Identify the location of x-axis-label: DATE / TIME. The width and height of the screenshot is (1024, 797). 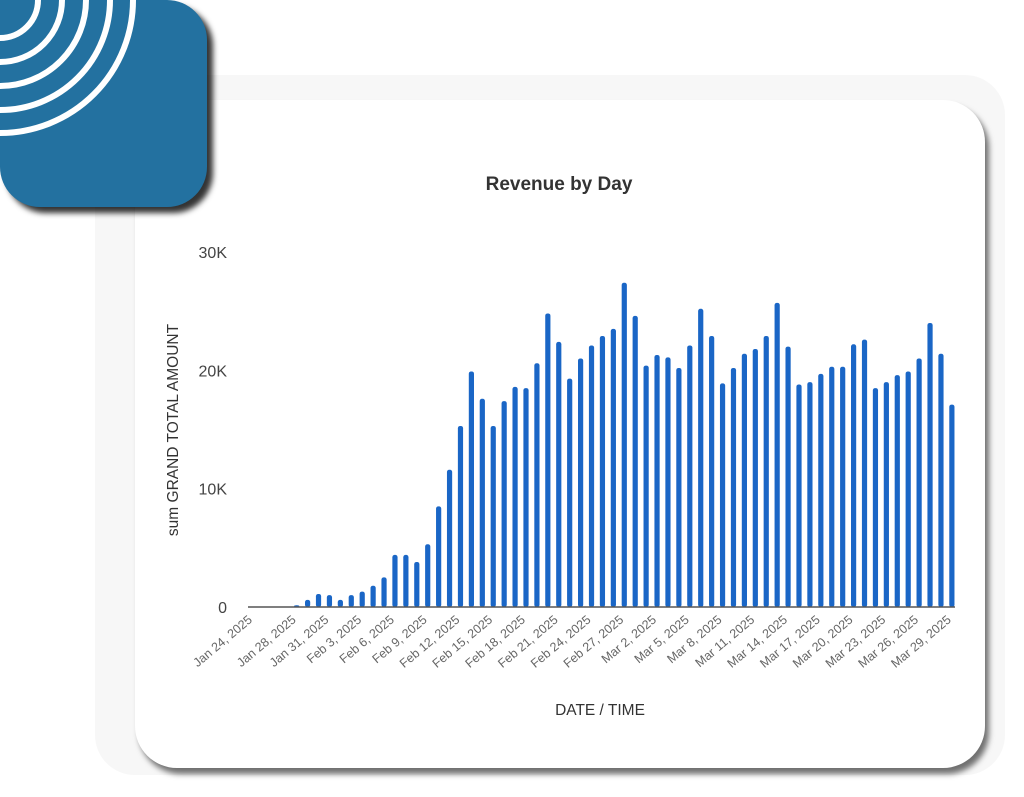
(600, 710).